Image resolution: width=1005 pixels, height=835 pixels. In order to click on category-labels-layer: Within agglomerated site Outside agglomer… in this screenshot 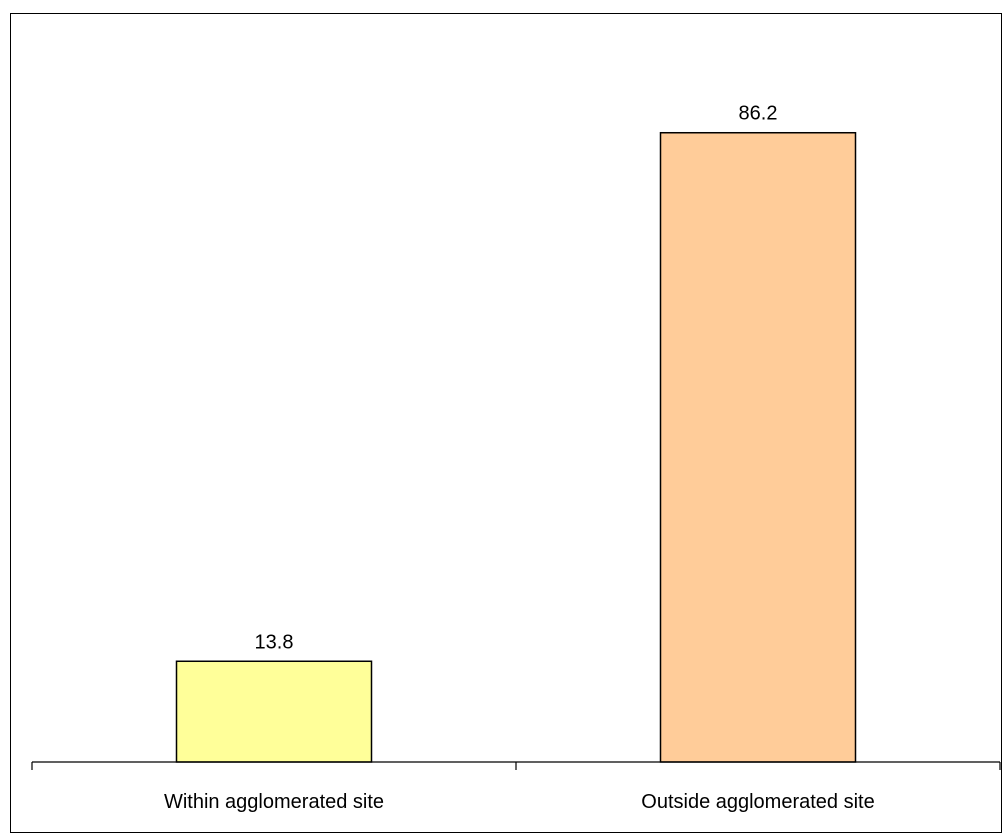, I will do `click(519, 802)`.